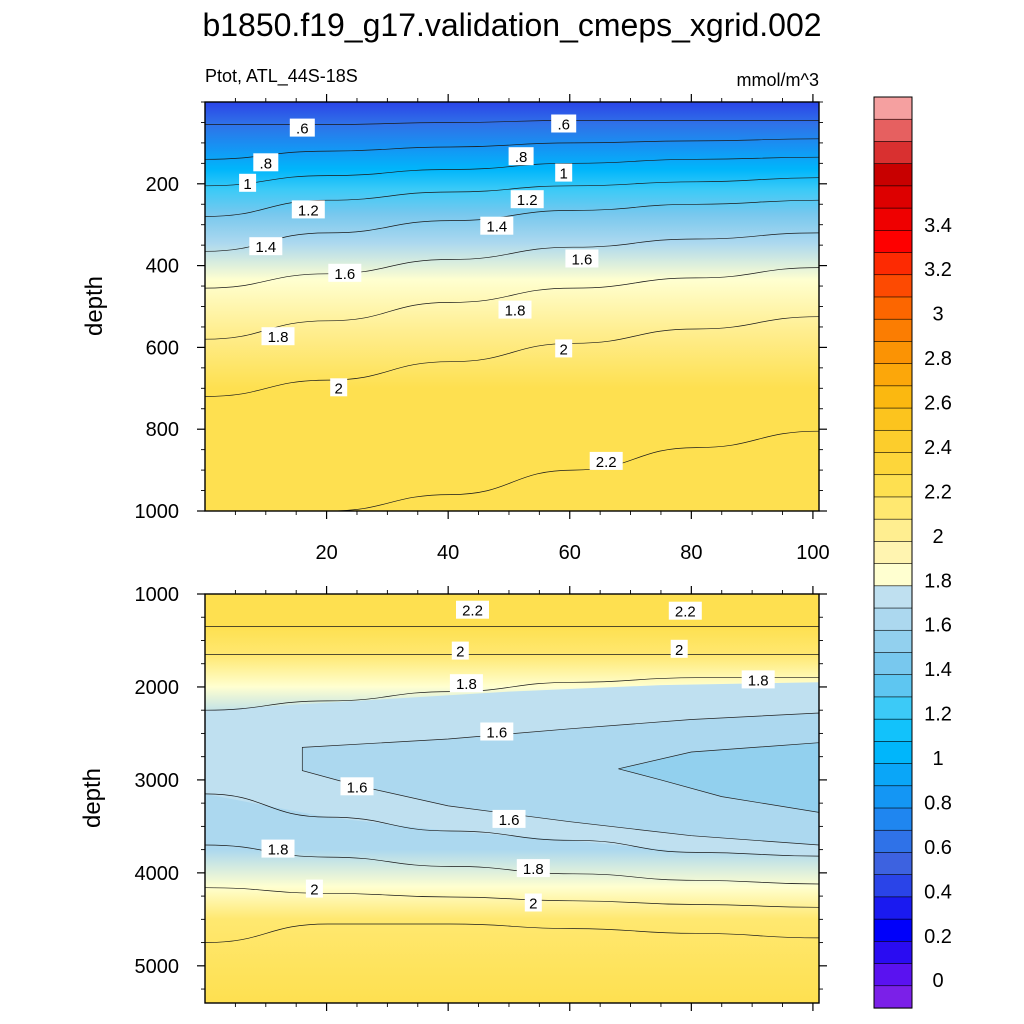 Image resolution: width=1024 pixels, height=1024 pixels. I want to click on svg-text: .8, so click(266, 163).